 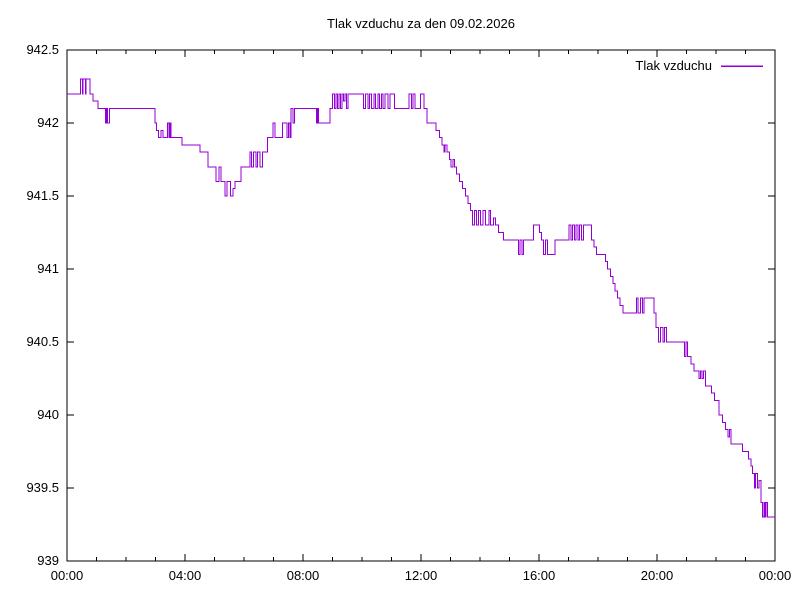 I want to click on chart-title: Tlak vzduchu za den 09.02.2026, so click(x=421, y=23).